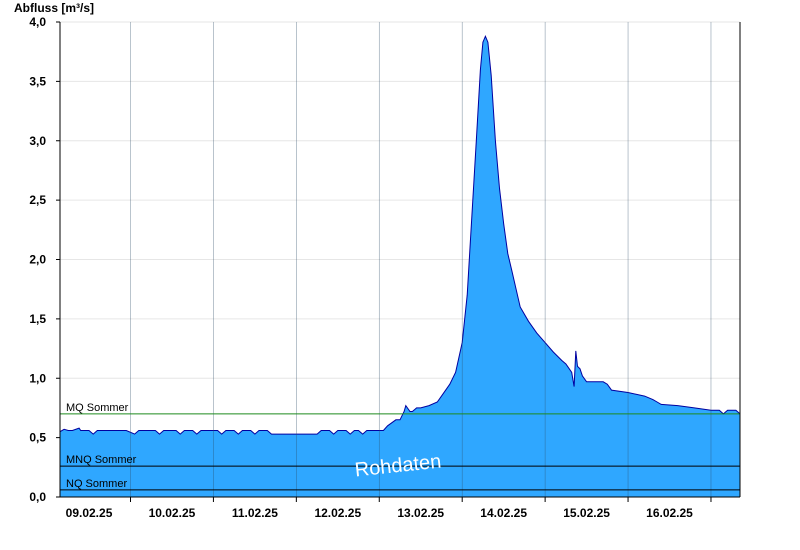  I want to click on x-tick-label: 11.02.25, so click(255, 513).